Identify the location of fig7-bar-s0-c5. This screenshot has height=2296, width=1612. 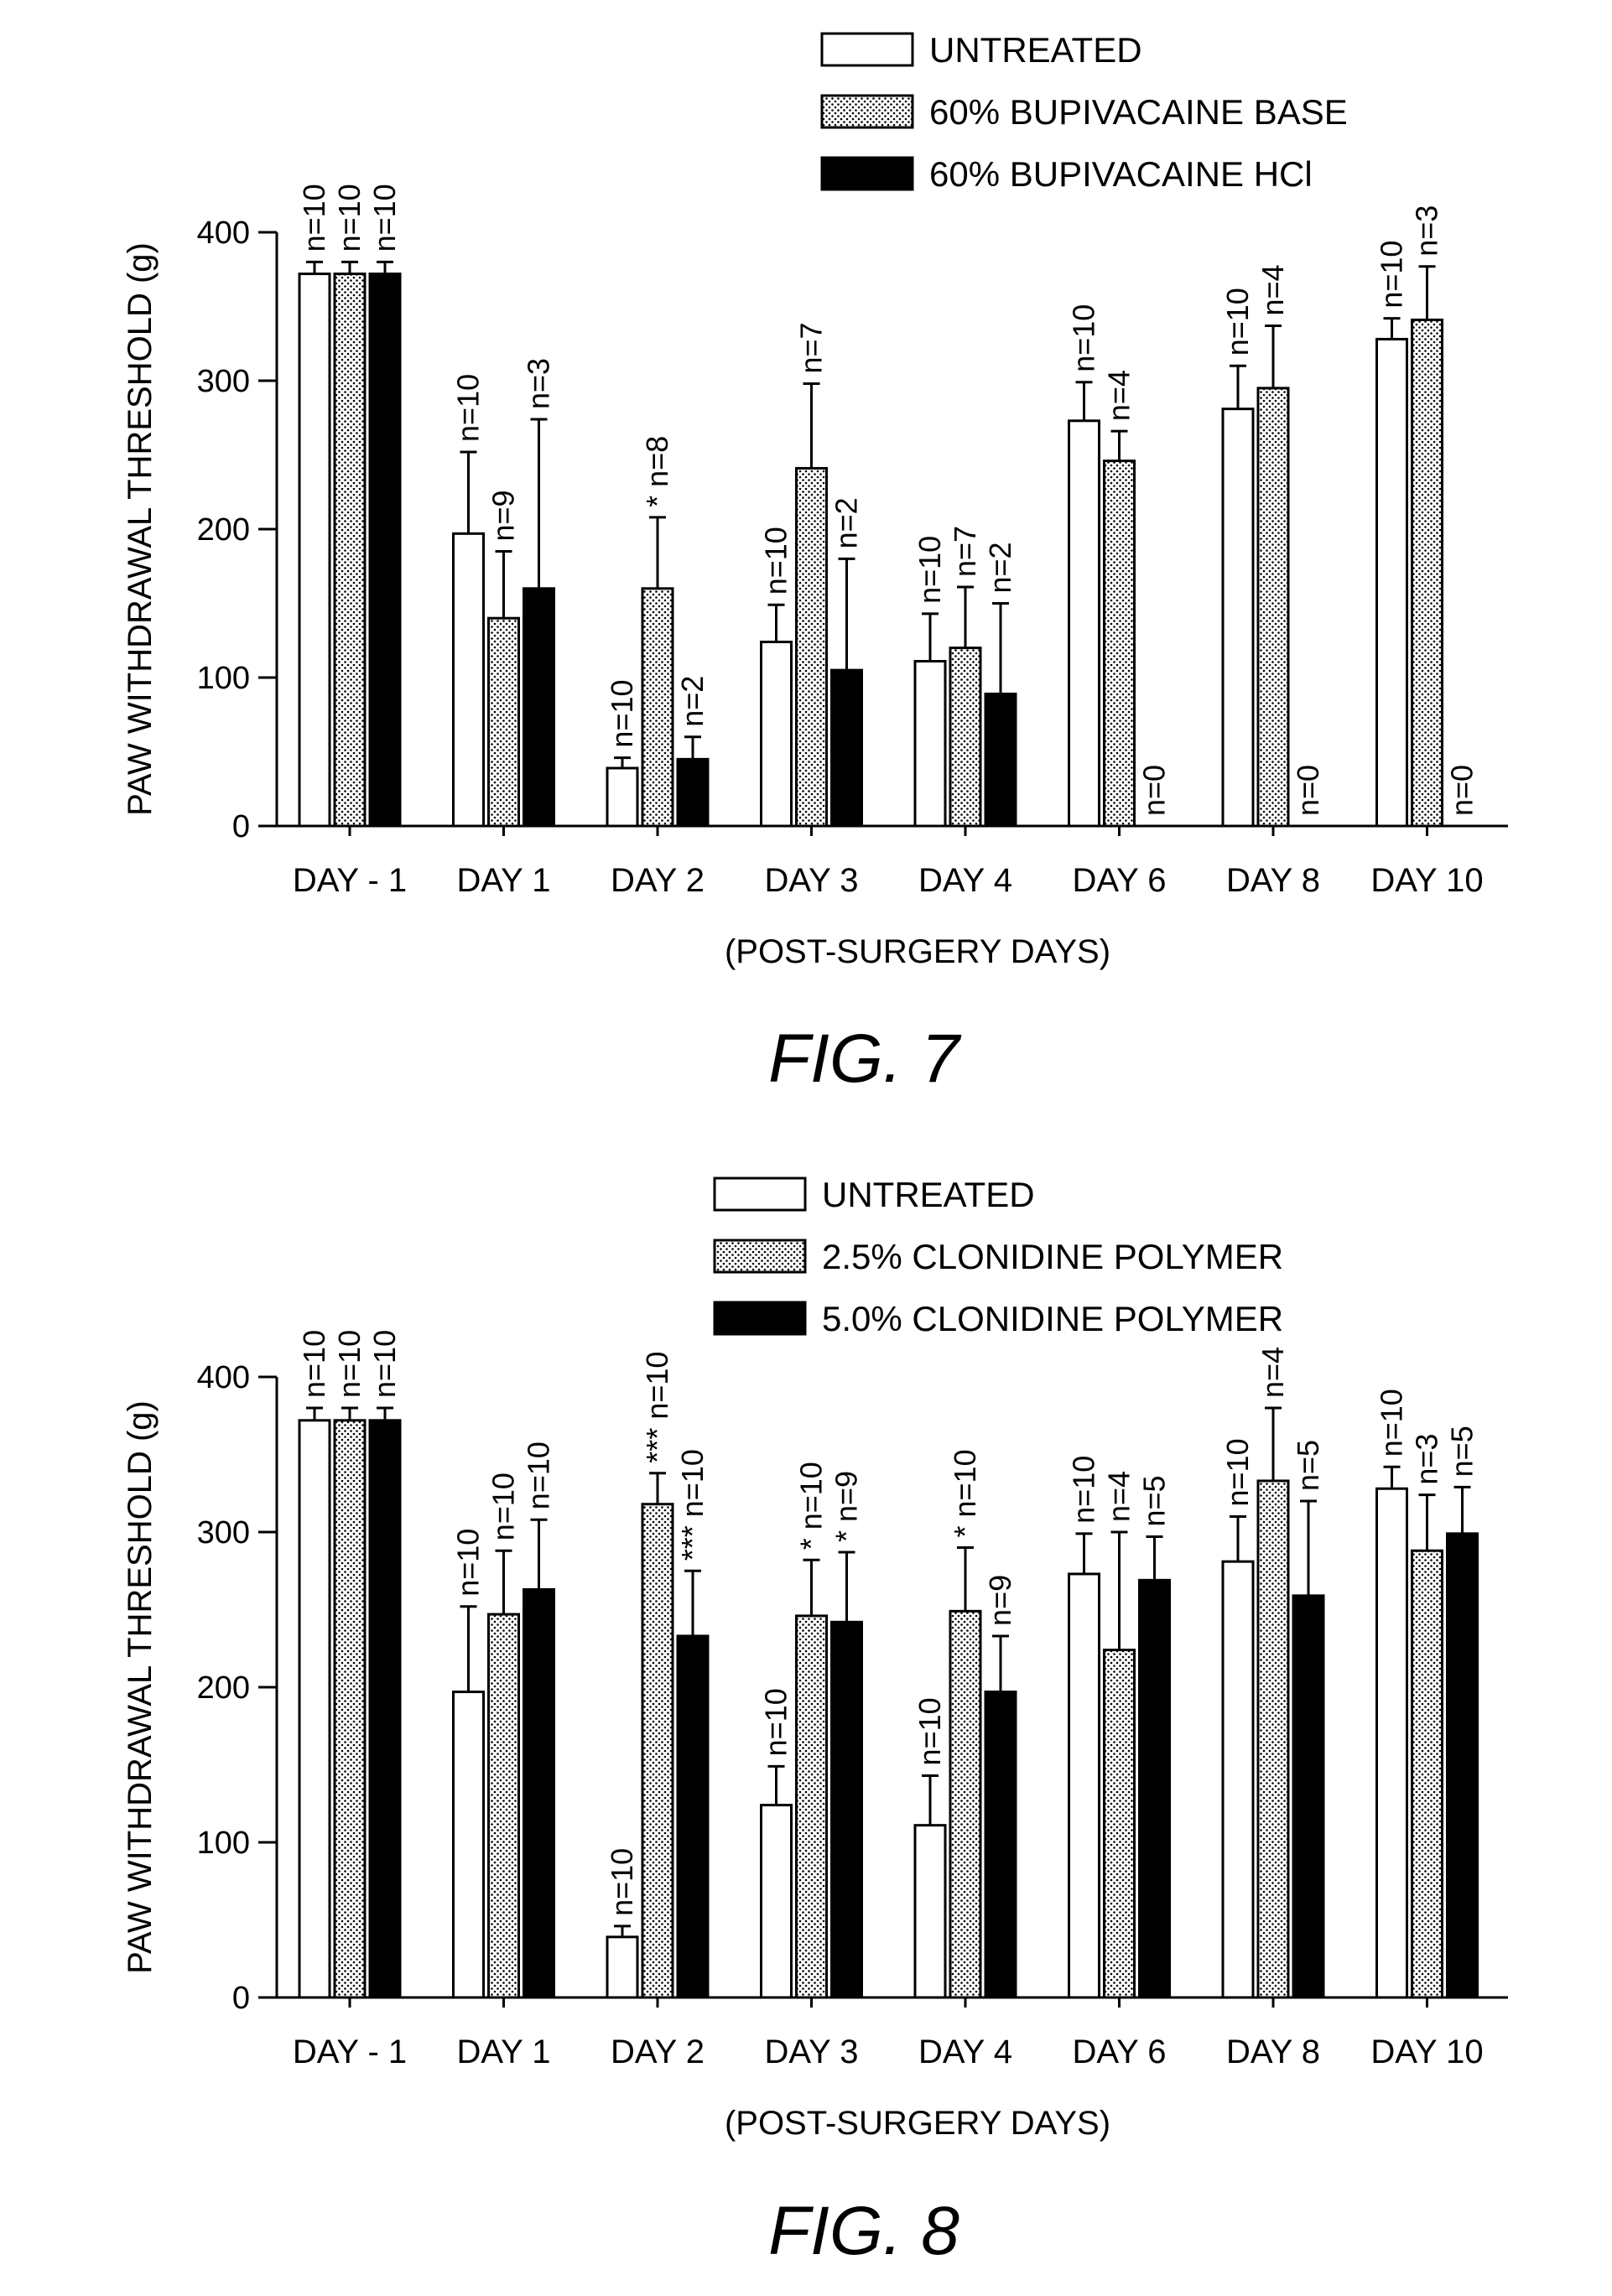
(1084, 623).